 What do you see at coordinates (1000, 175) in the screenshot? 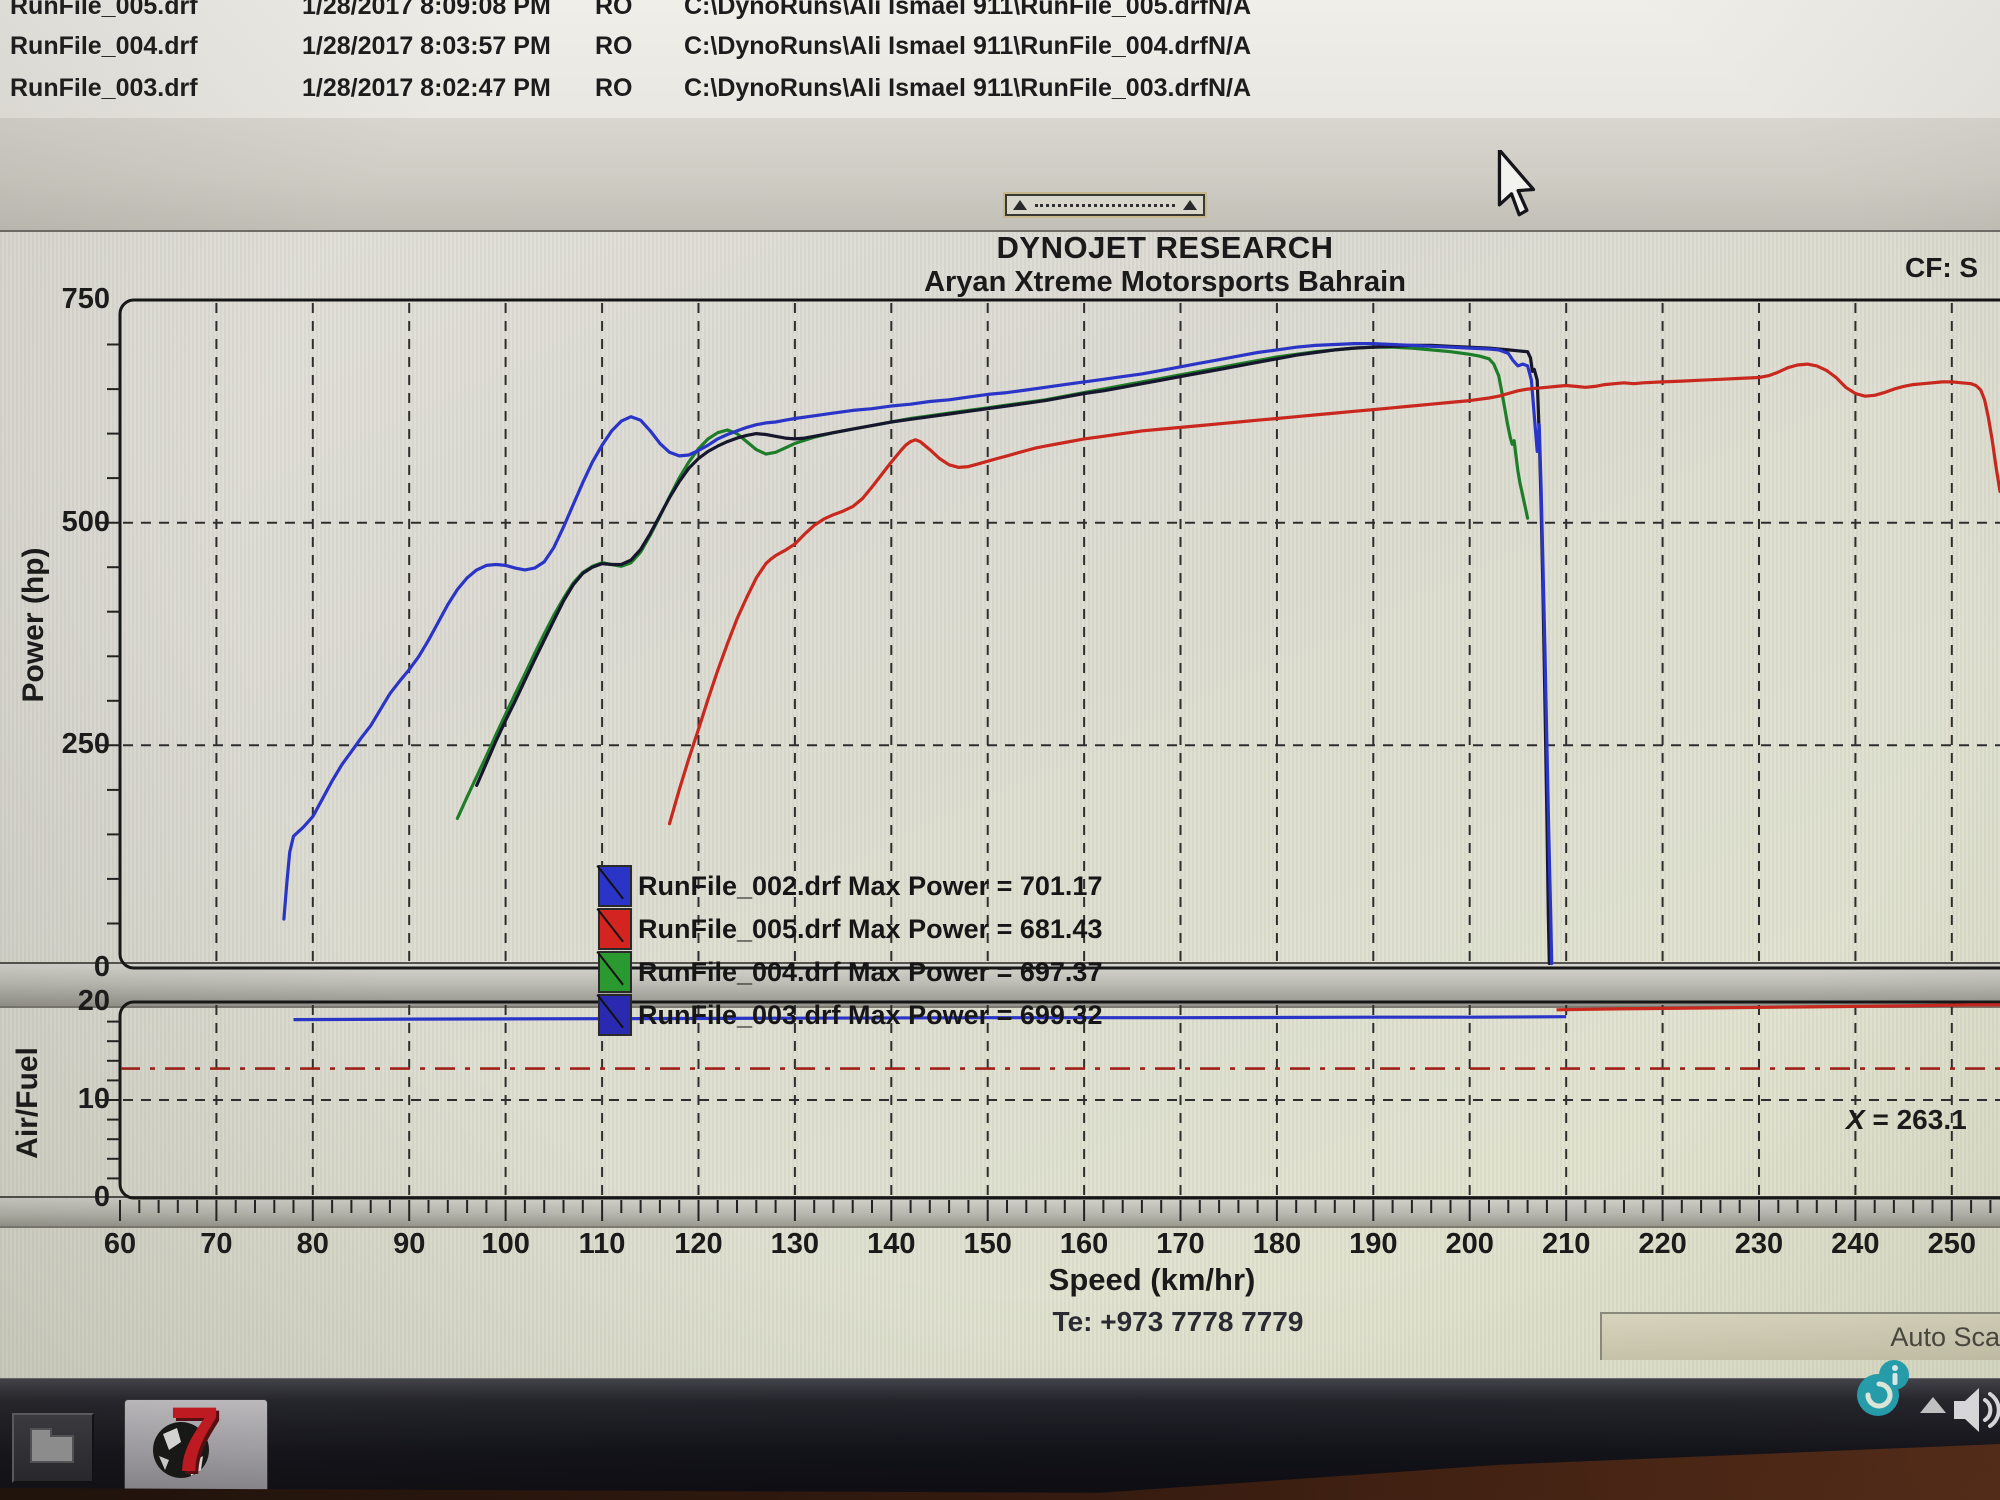
I see `window-chrome-band` at bounding box center [1000, 175].